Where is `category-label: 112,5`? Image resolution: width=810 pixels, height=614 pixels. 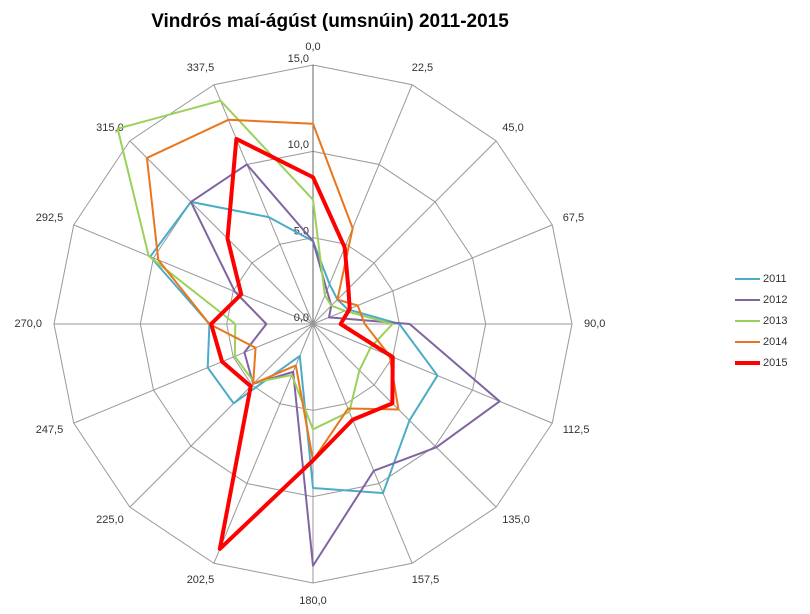 category-label: 112,5 is located at coordinates (576, 430).